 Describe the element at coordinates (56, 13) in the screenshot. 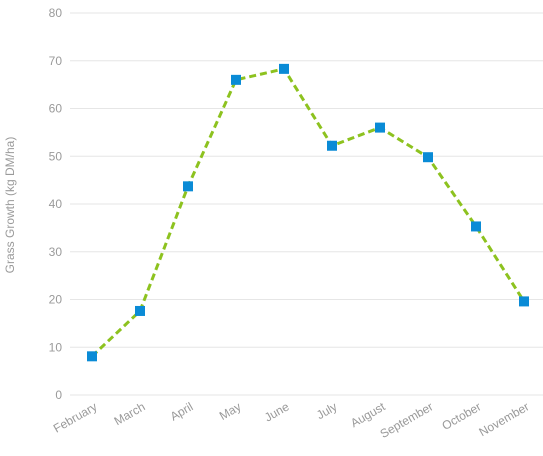

I see `y-tick-label: 80` at that location.